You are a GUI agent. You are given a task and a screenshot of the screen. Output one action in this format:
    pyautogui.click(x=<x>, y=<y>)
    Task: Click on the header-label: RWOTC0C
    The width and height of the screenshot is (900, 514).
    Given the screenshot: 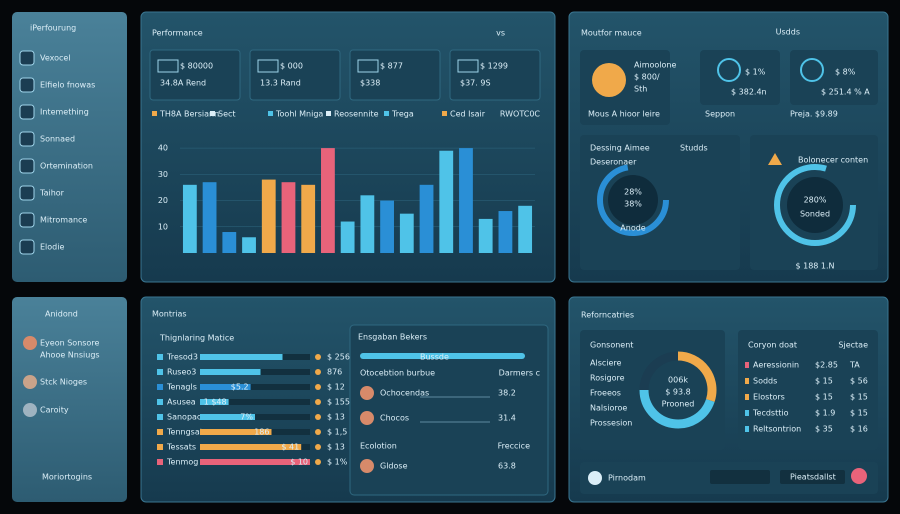 What is the action you would take?
    pyautogui.click(x=520, y=114)
    